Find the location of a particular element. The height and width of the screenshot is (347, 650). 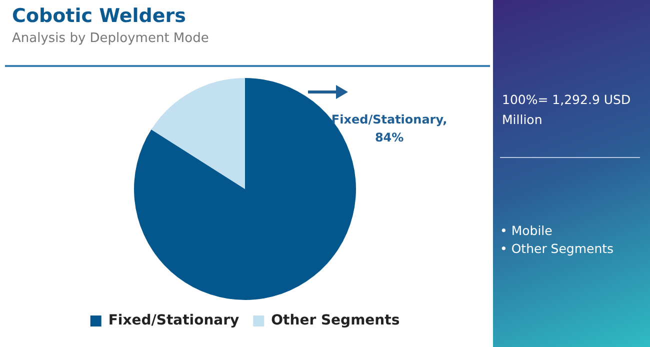

legend-label: Other Segments is located at coordinates (335, 320).